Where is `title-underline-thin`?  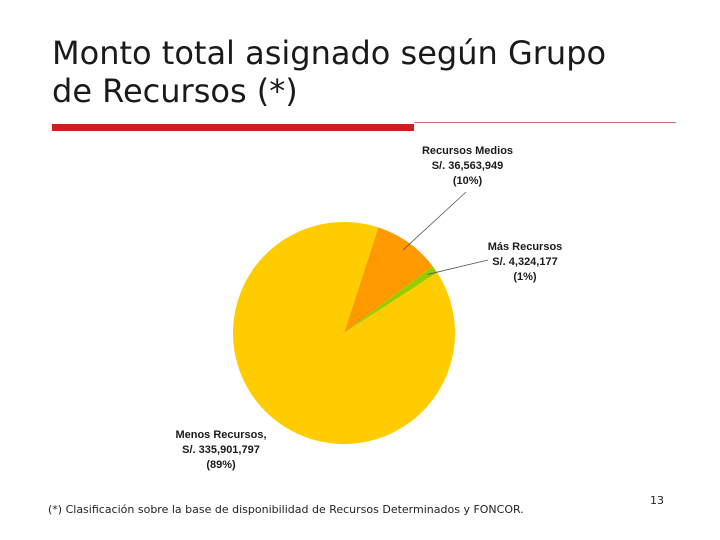 title-underline-thin is located at coordinates (545, 122).